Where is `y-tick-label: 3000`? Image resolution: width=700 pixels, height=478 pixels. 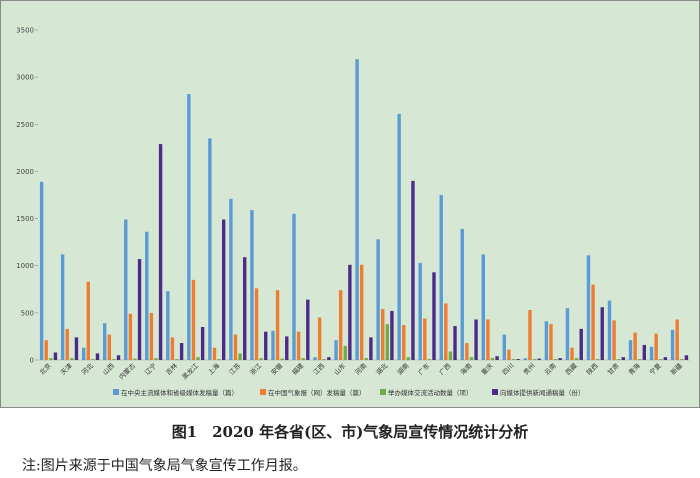
y-tick-label: 3000 is located at coordinates (25, 78).